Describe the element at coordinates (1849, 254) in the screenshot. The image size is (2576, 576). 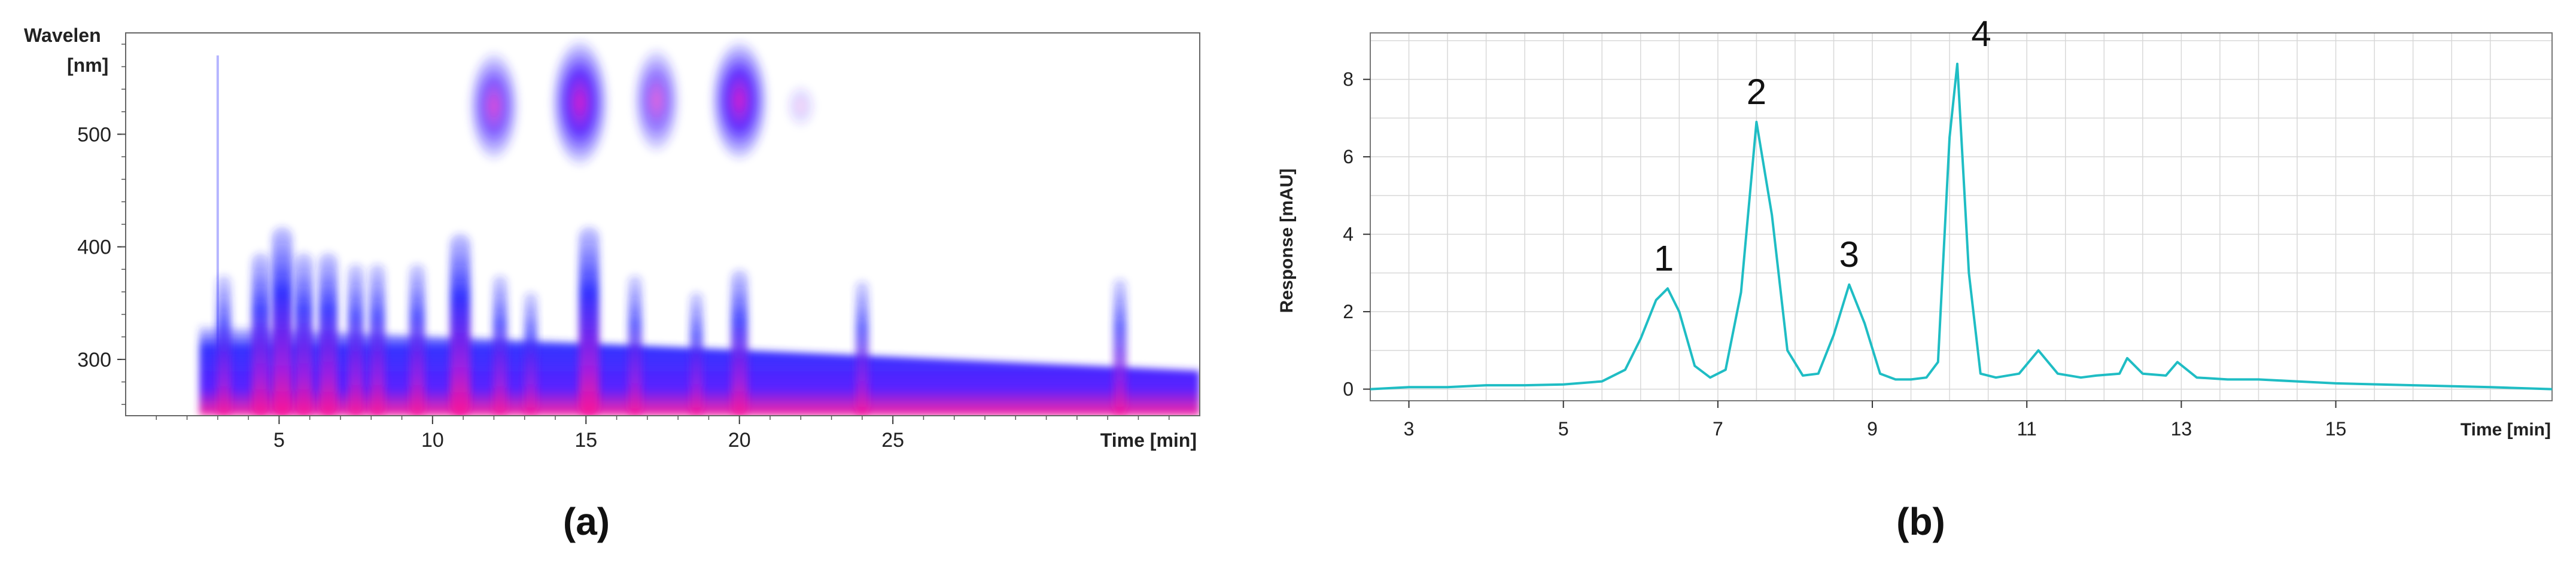
I see `peak-label: 3` at that location.